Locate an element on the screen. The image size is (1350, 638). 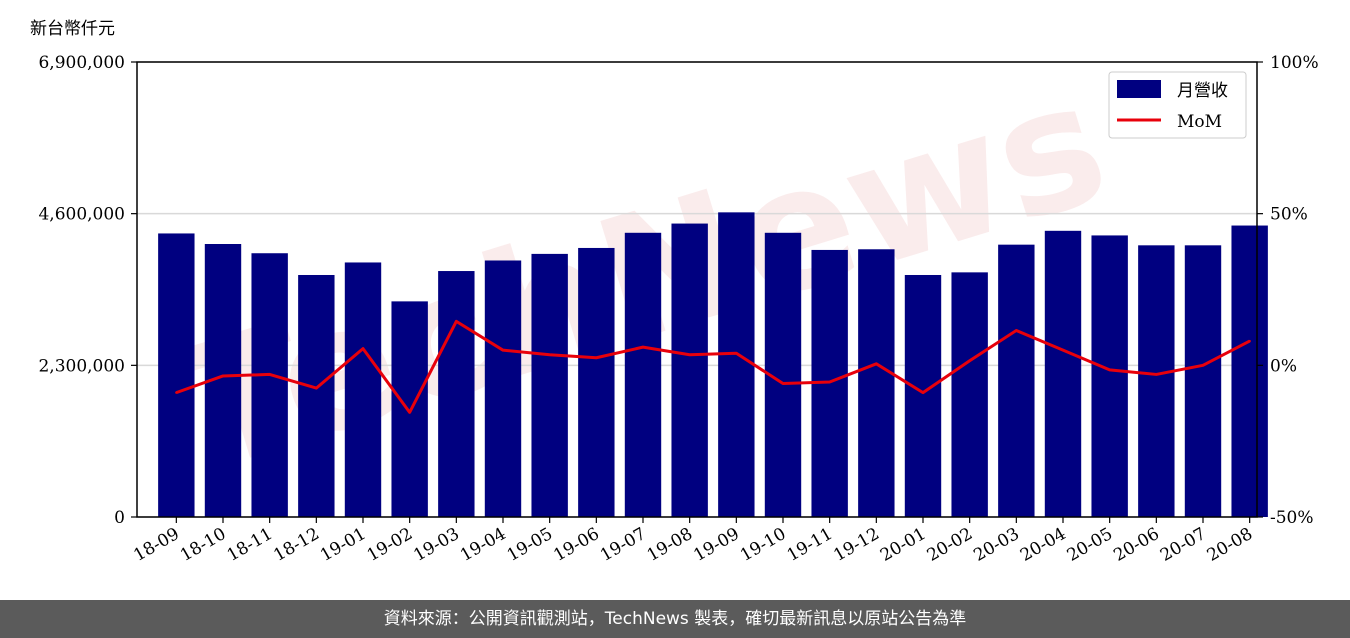
x-tick-label: 19-03 is located at coordinates (436, 545).